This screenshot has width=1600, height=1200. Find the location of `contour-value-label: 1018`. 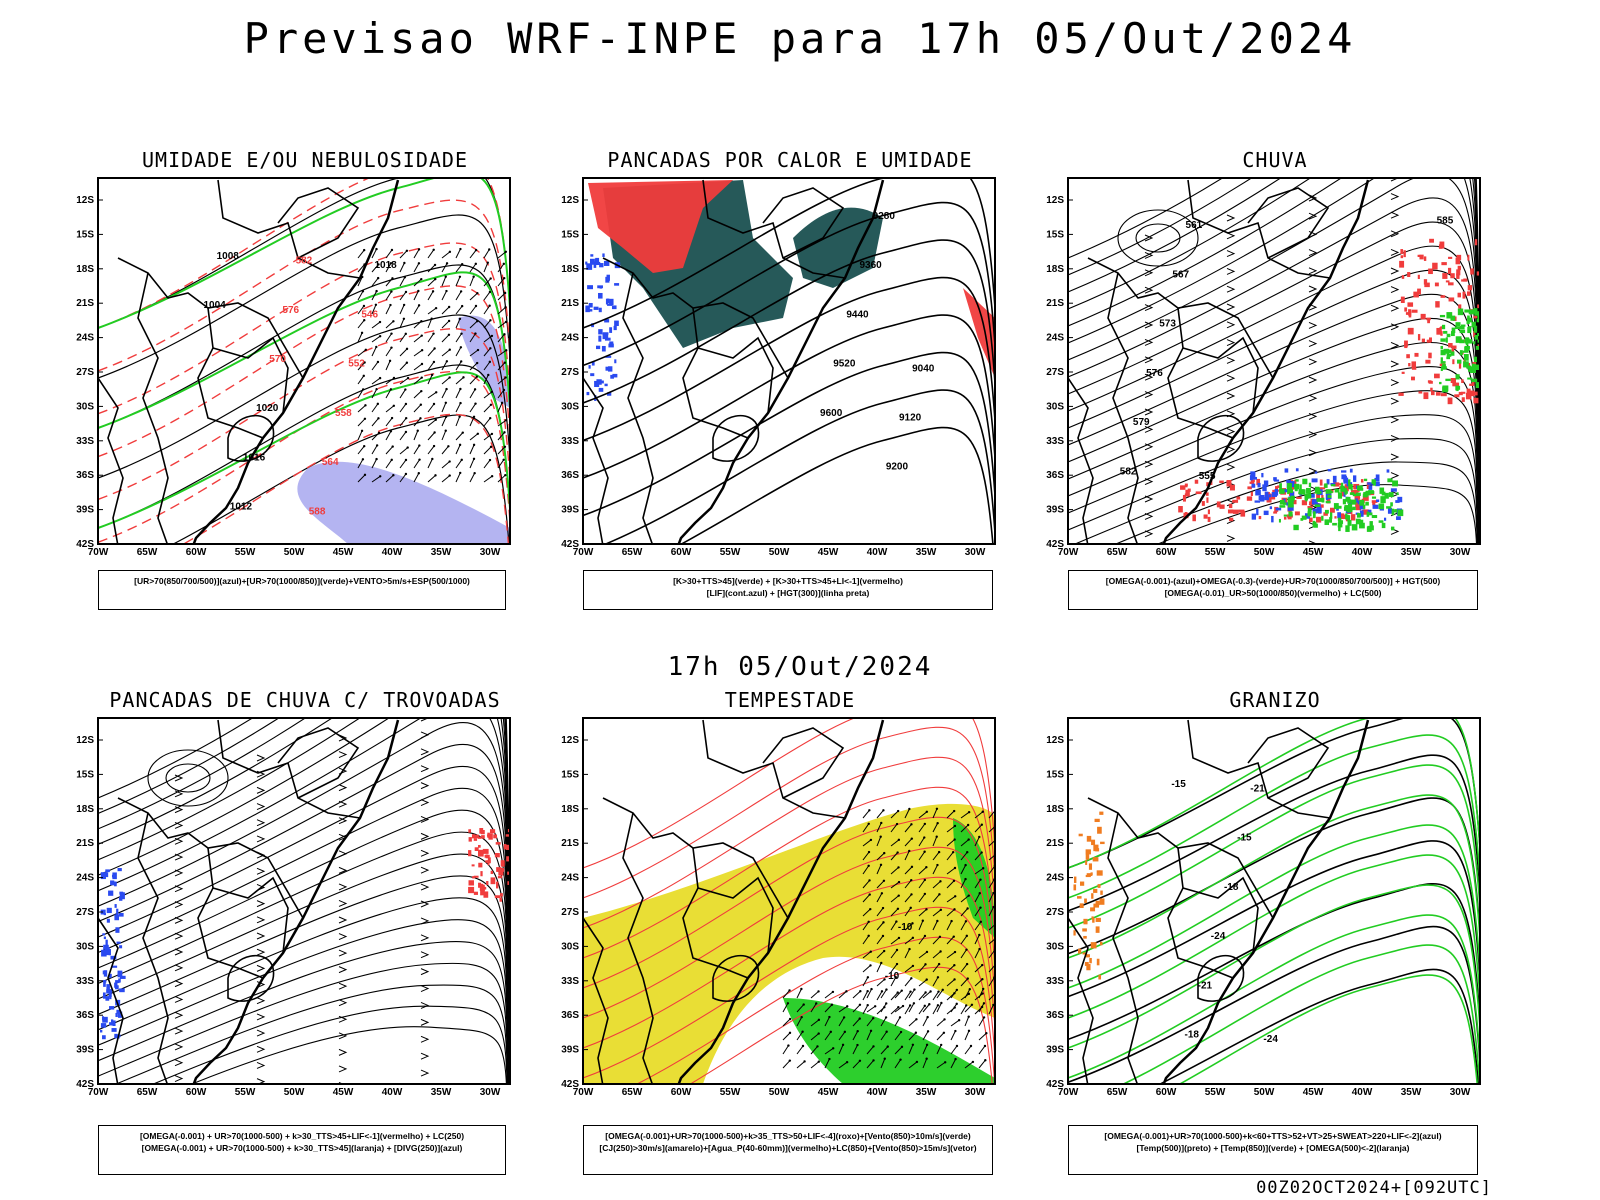

contour-value-label: 1018 is located at coordinates (386, 265).